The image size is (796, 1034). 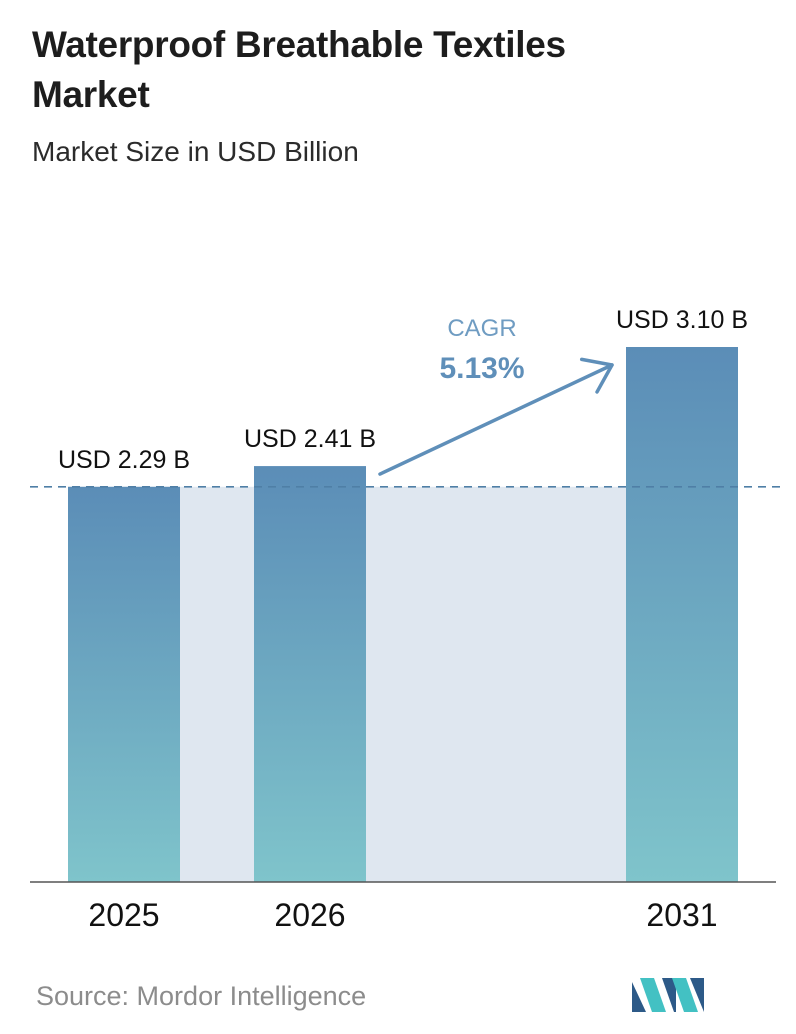 I want to click on category-label-2026: 2026, so click(x=309, y=915).